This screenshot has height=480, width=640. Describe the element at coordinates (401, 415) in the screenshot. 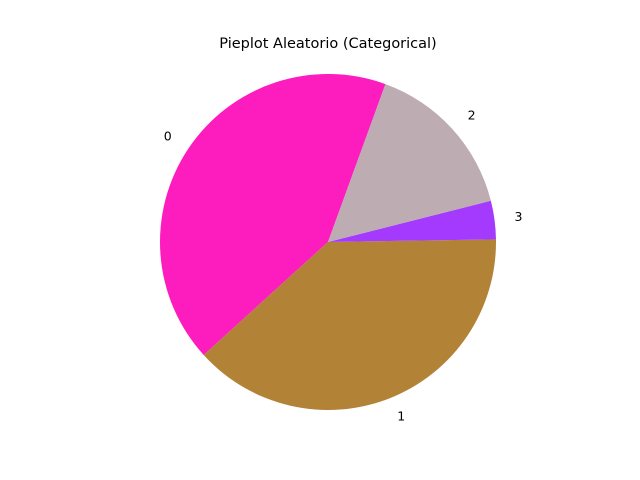

I see `pie-label-1: 1` at that location.